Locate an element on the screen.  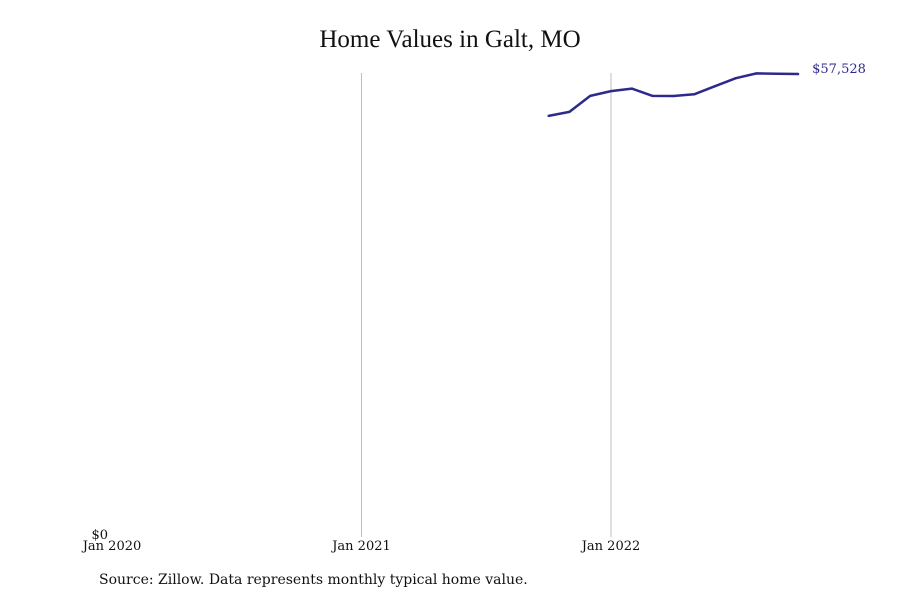
series-layer: $57,528 is located at coordinates (706, 90).